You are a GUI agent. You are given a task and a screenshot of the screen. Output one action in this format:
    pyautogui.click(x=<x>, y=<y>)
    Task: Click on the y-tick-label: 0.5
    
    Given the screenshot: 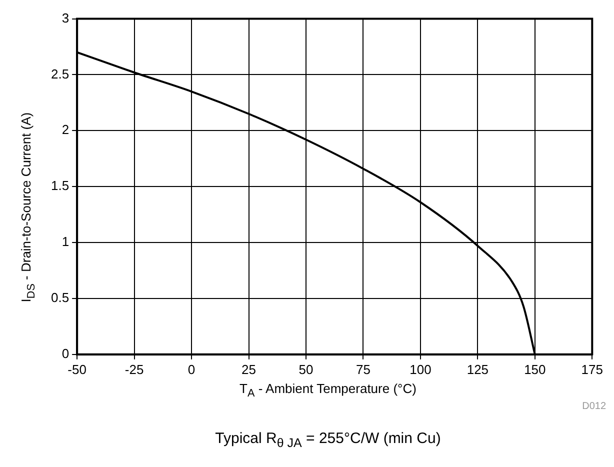 What is the action you would take?
    pyautogui.click(x=60, y=298)
    